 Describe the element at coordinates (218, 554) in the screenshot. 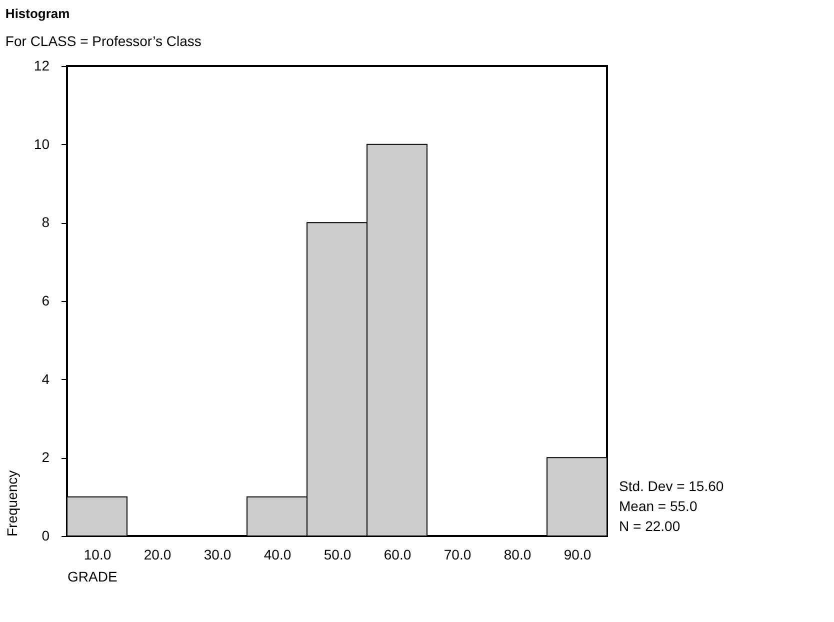

I see `x-tick-label: 30.0` at that location.